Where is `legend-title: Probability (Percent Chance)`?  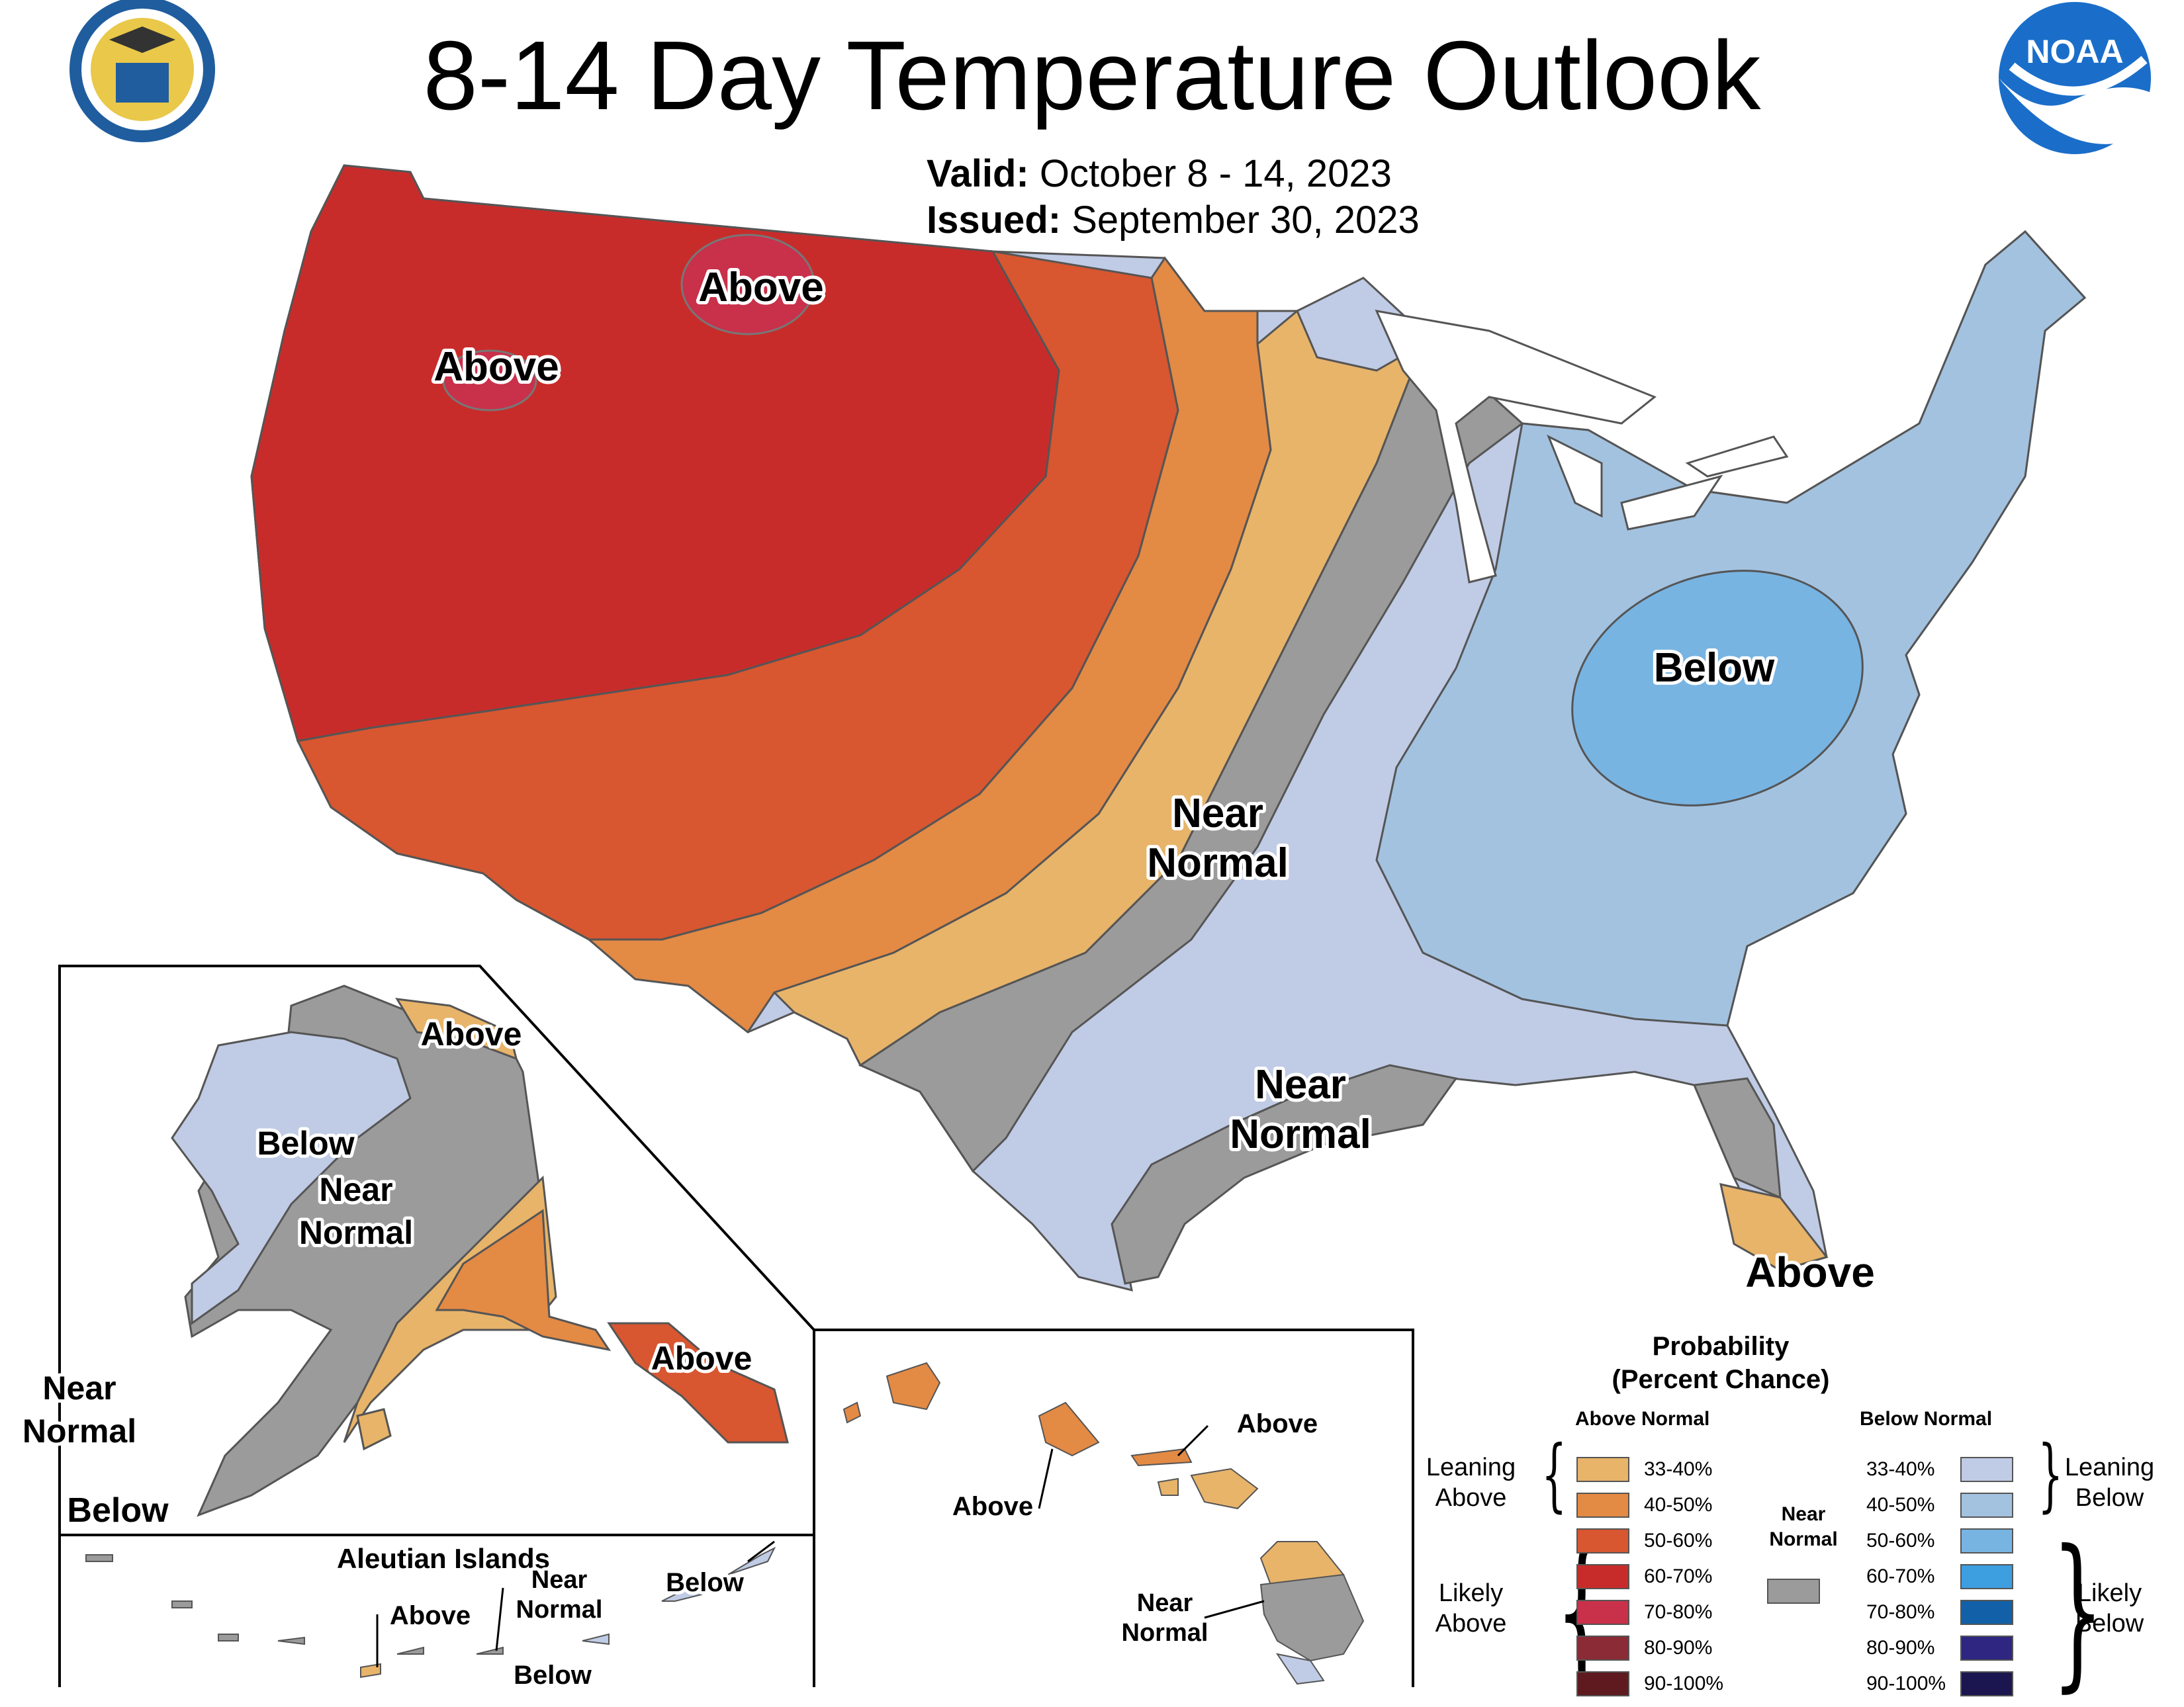
legend-title: Probability (Percent Chance) is located at coordinates (1721, 1363).